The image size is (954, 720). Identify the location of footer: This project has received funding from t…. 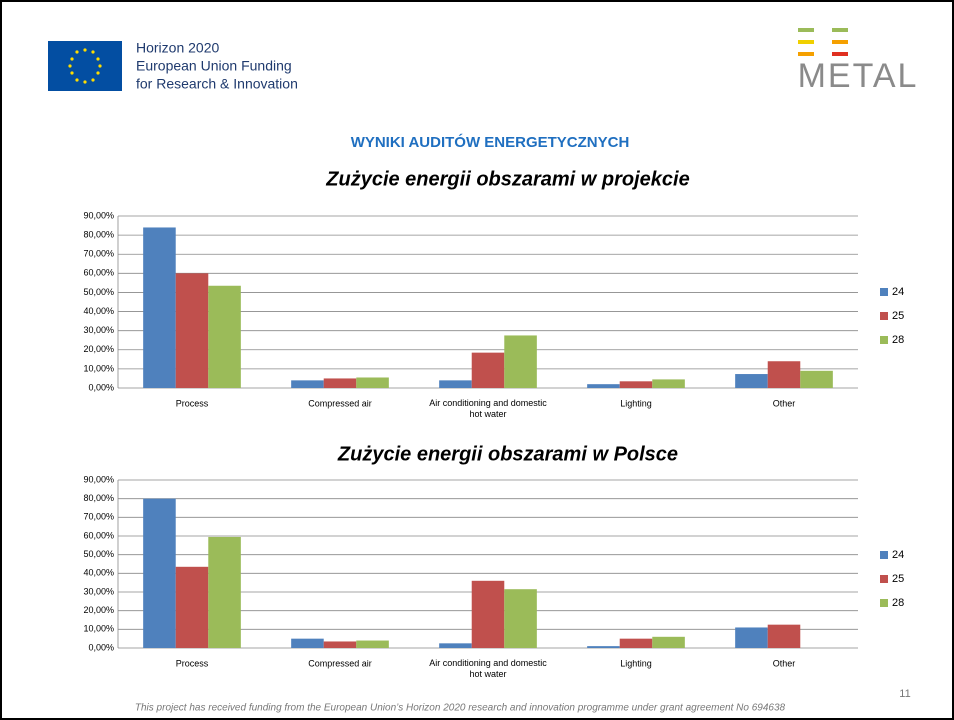
(460, 708).